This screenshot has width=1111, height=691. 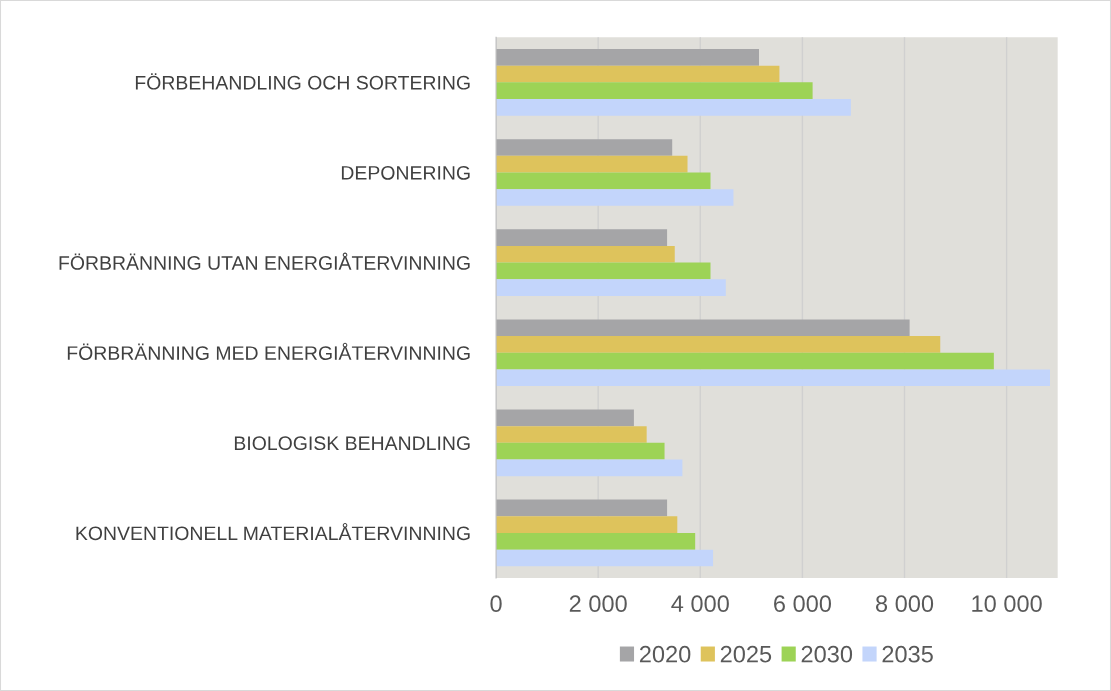 What do you see at coordinates (273, 531) in the screenshot?
I see `y-tick-label: KONVENTIONELL MATERIALÅTERVINNING` at bounding box center [273, 531].